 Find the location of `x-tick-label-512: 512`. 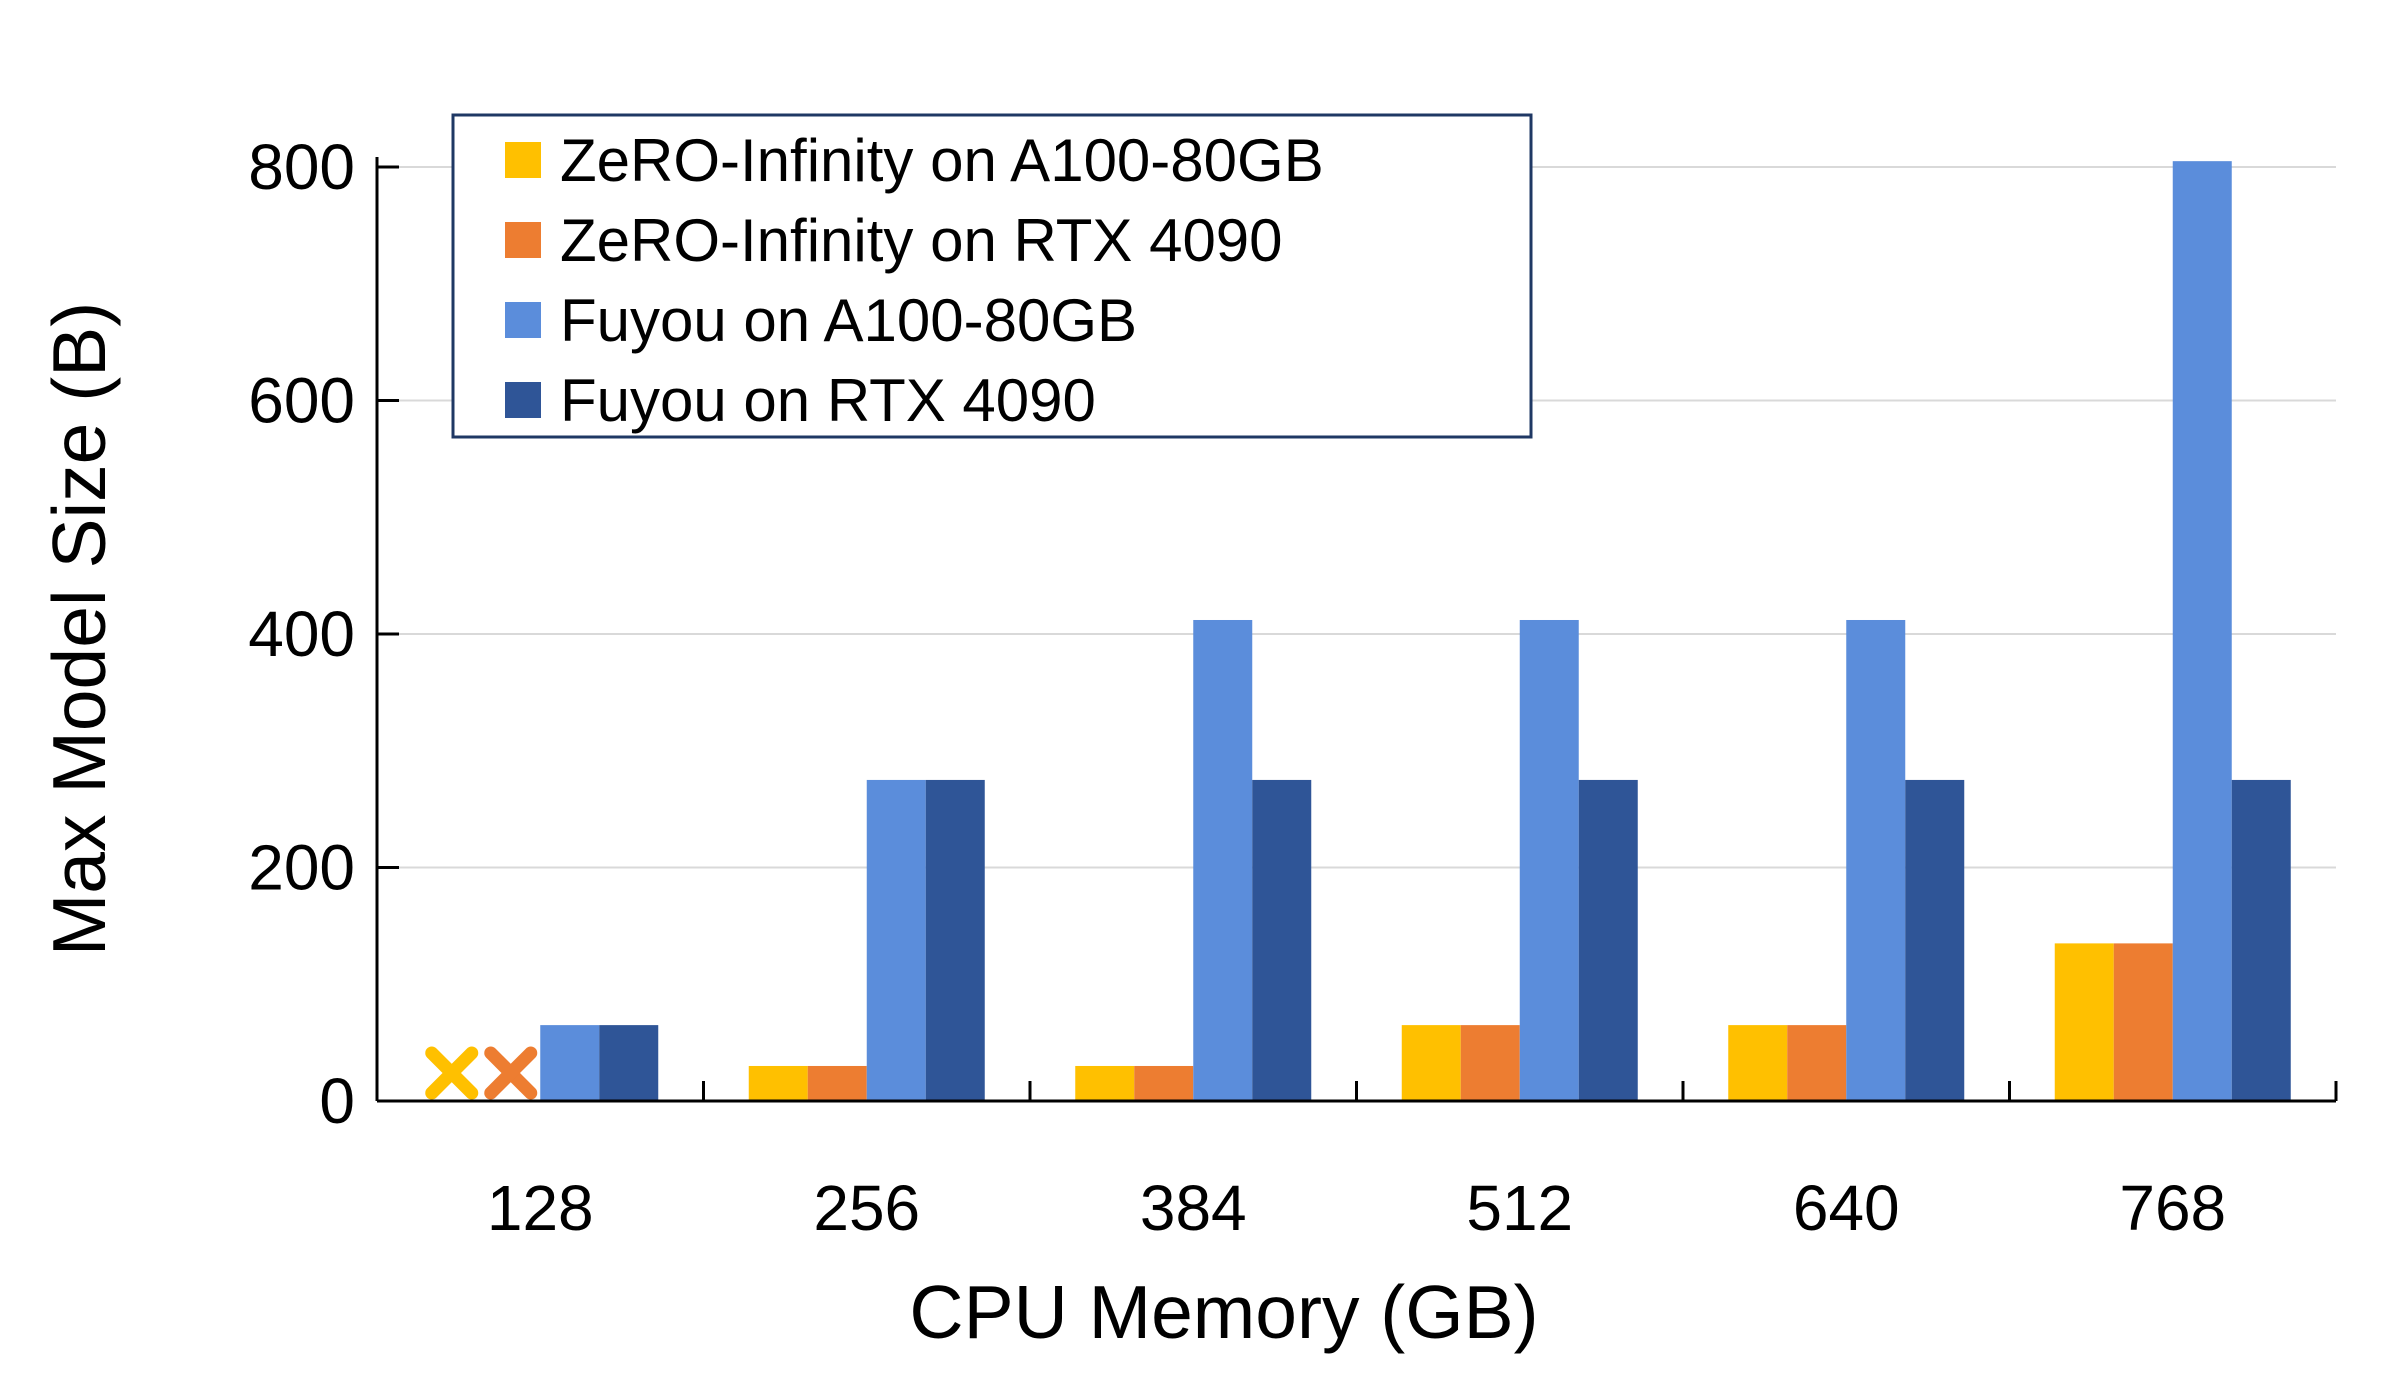

x-tick-label-512: 512 is located at coordinates (1519, 1208).